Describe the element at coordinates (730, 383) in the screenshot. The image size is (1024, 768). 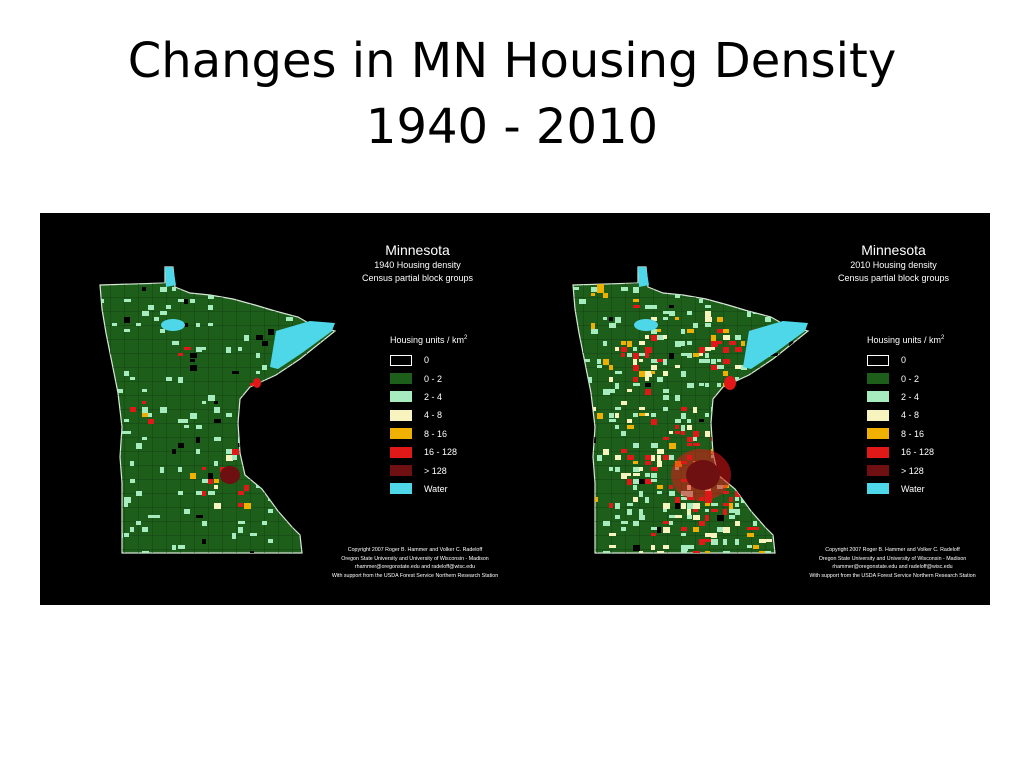
I see `duluth-2010` at that location.